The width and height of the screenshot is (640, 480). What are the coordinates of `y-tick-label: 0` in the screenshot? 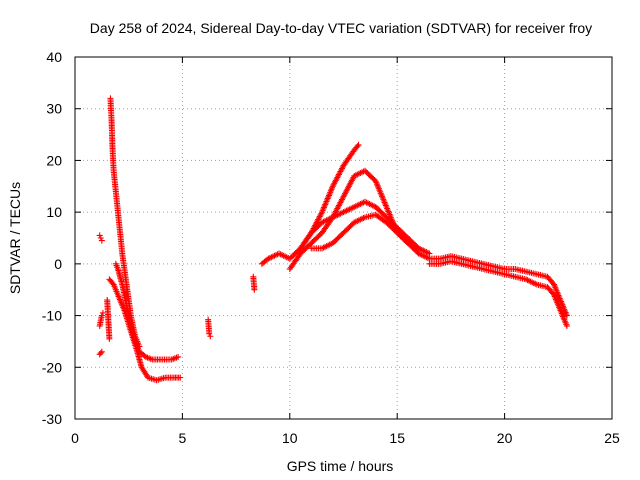 It's located at (58, 264).